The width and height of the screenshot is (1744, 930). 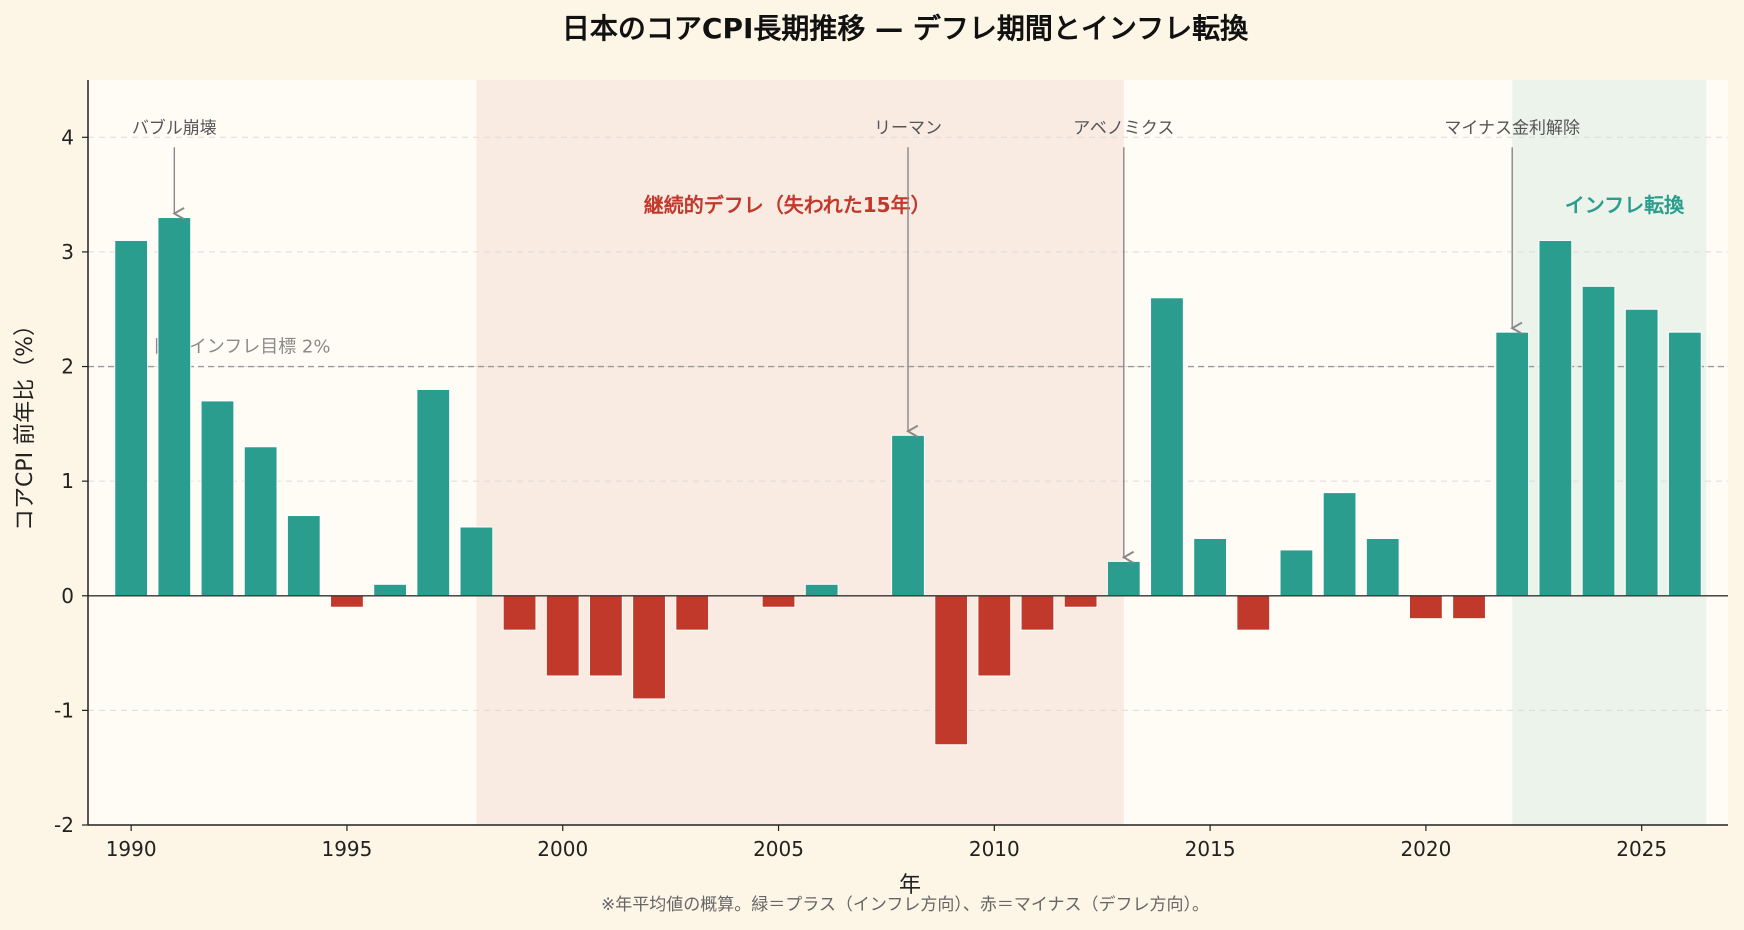 What do you see at coordinates (562, 636) in the screenshot?
I see `bar-2000` at bounding box center [562, 636].